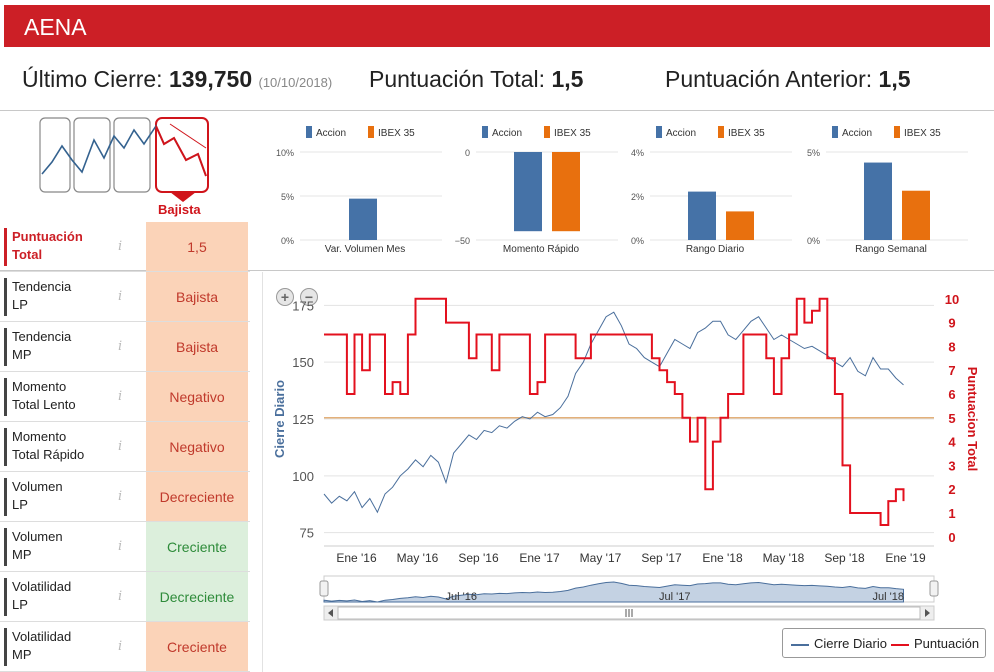  I want to click on last-close: Último Cierre: 139,750 (10/10/2018), so click(177, 79).